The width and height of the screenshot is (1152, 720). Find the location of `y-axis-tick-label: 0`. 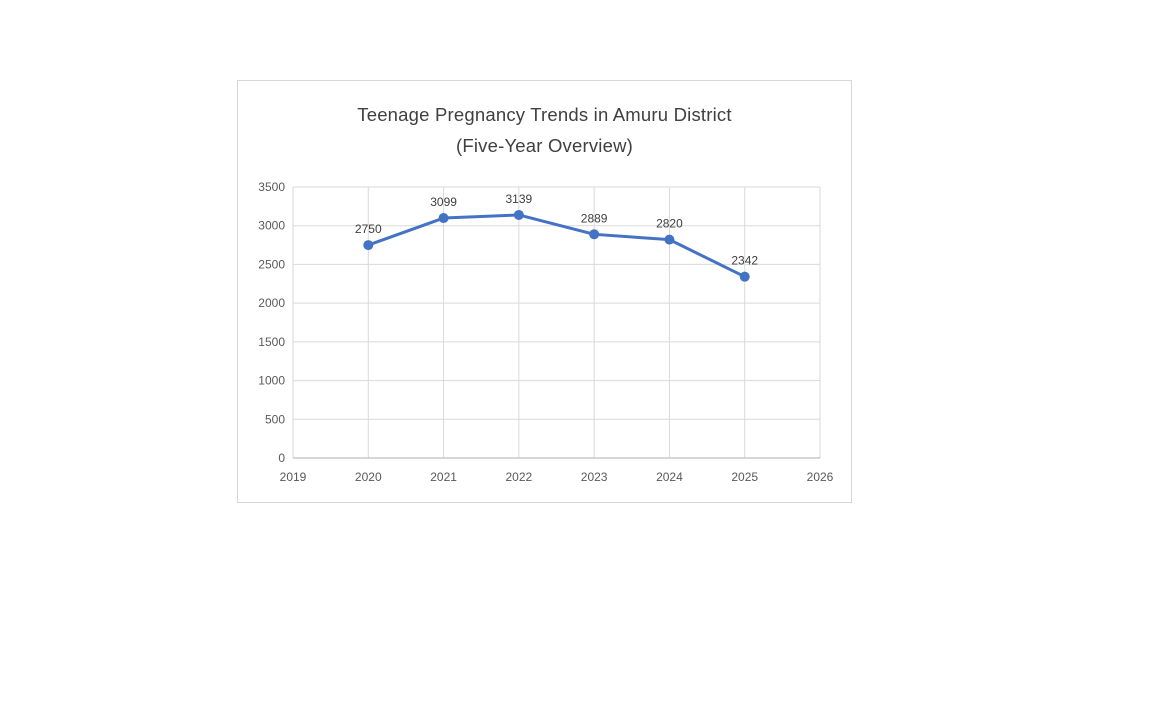

y-axis-tick-label: 0 is located at coordinates (281, 458).